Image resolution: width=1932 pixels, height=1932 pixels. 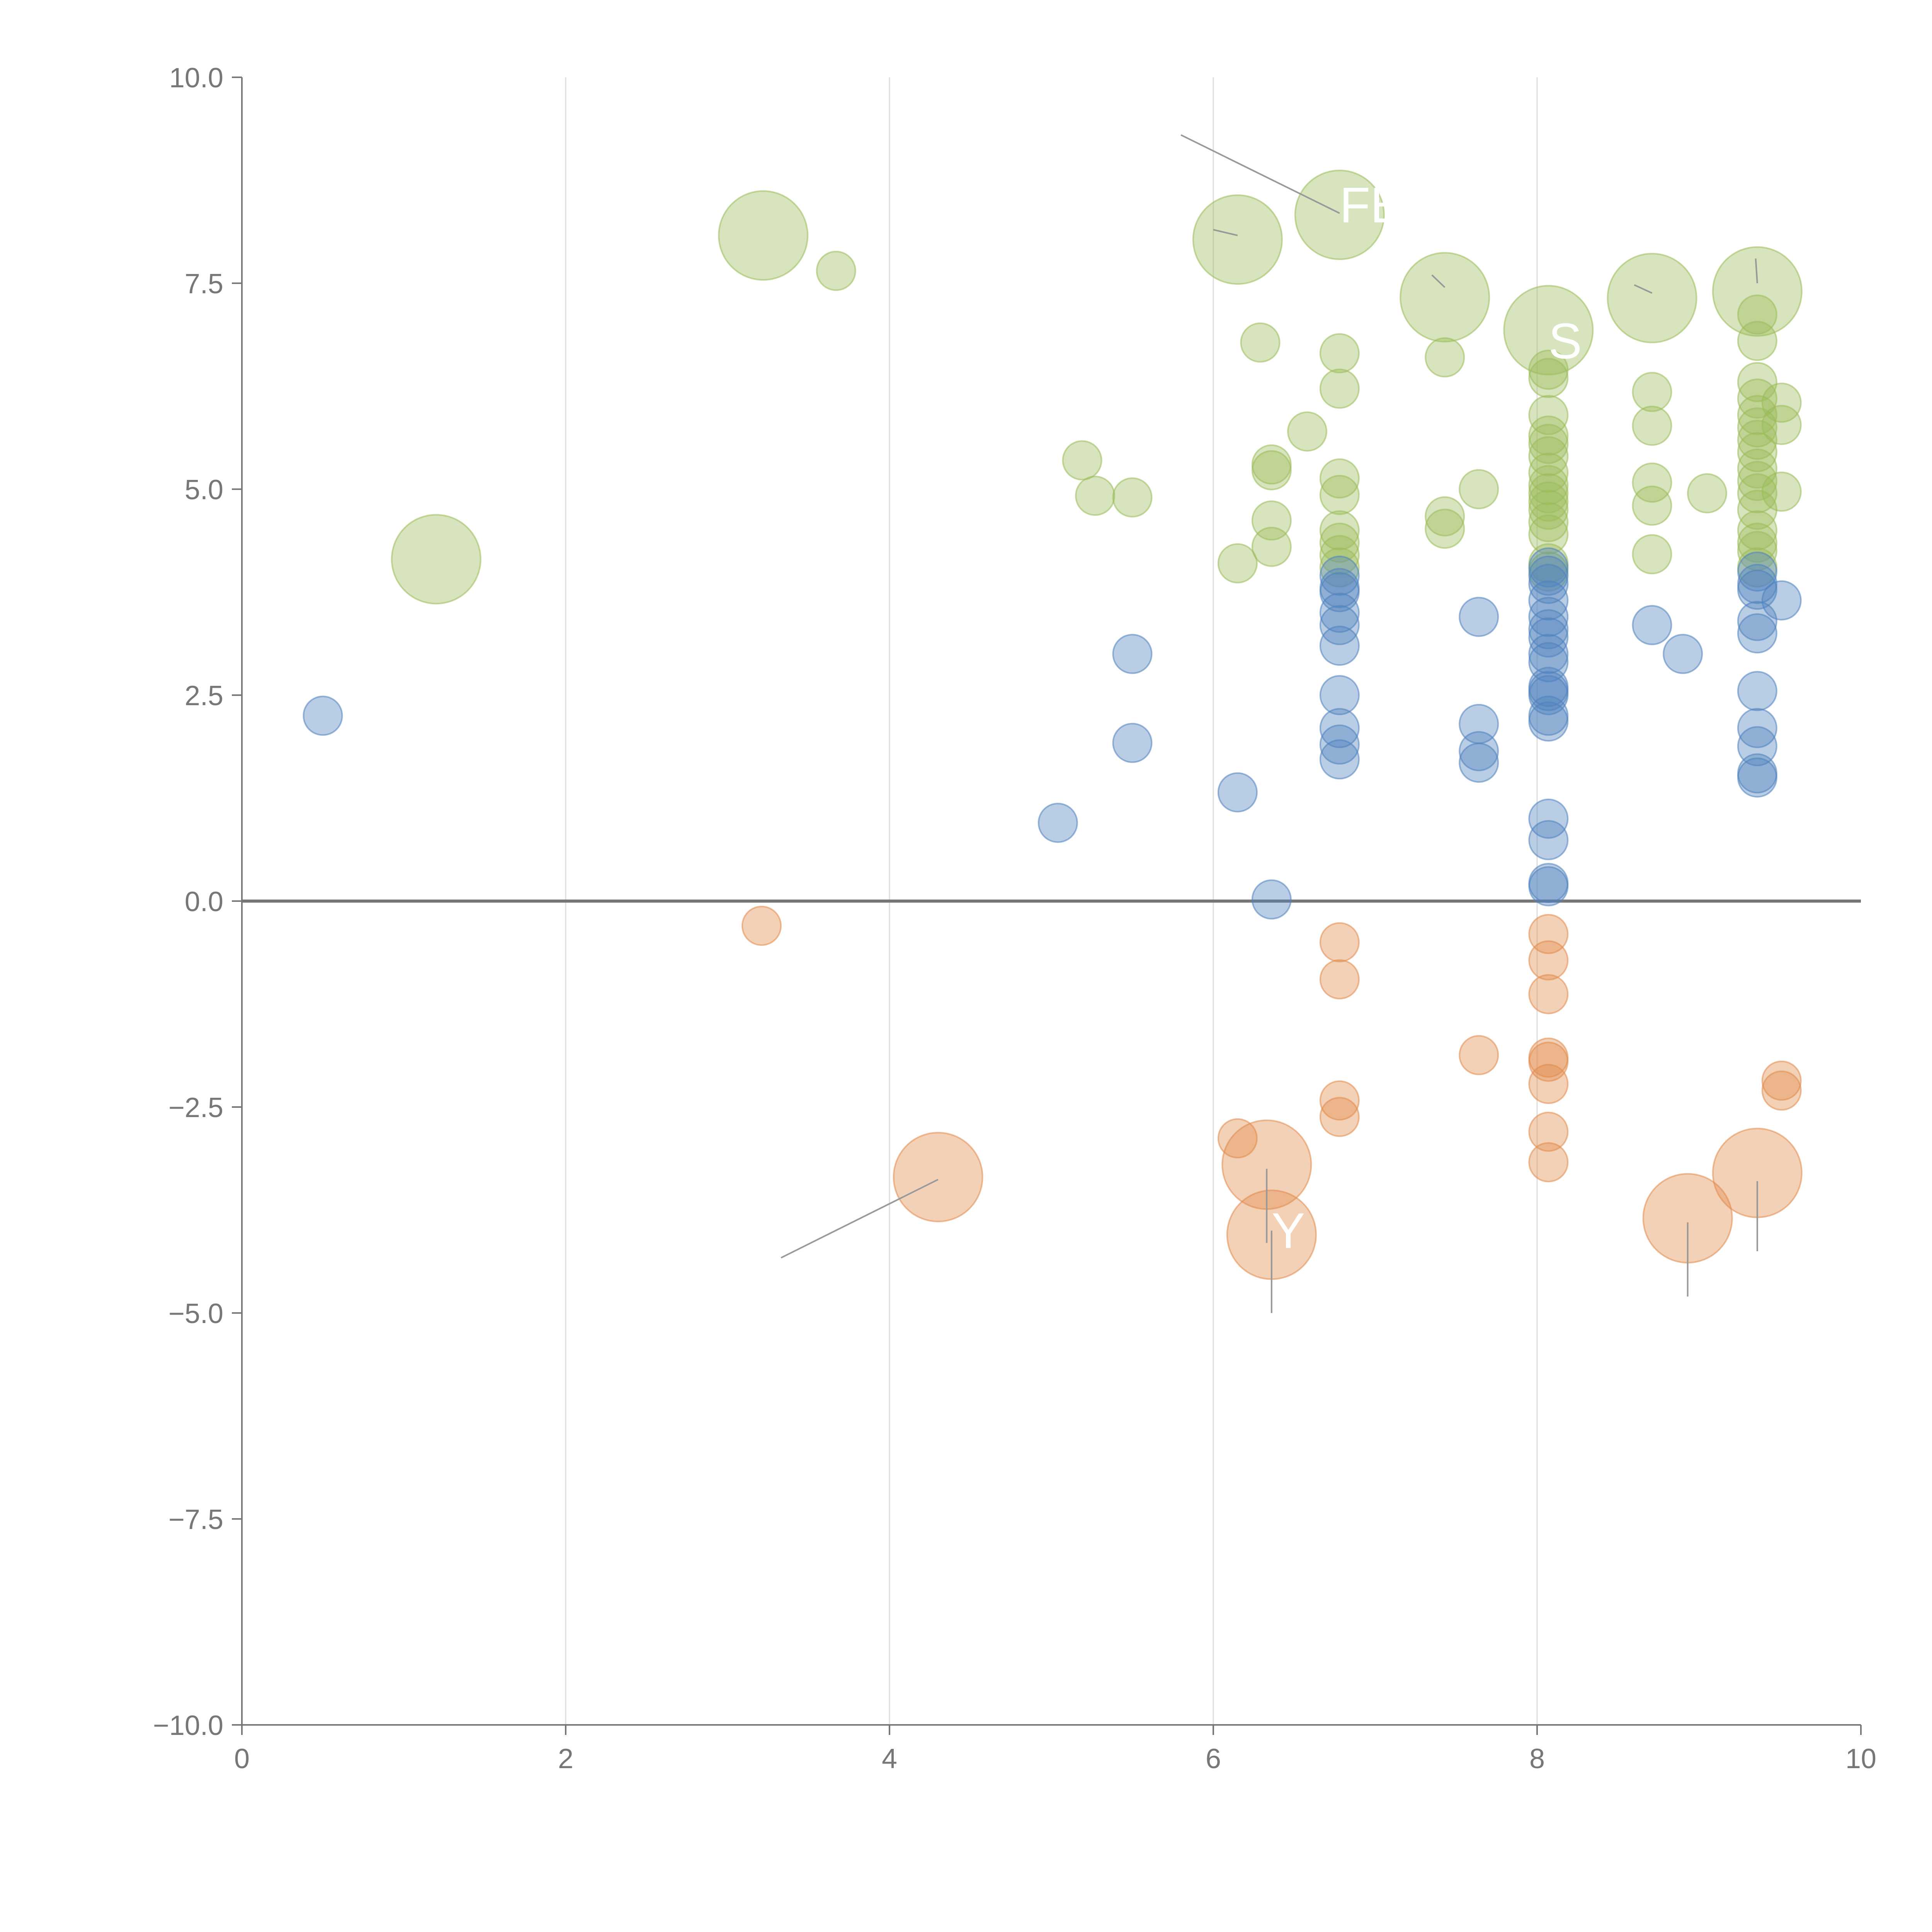 I want to click on y-tick-label: 7.5, so click(x=204, y=284).